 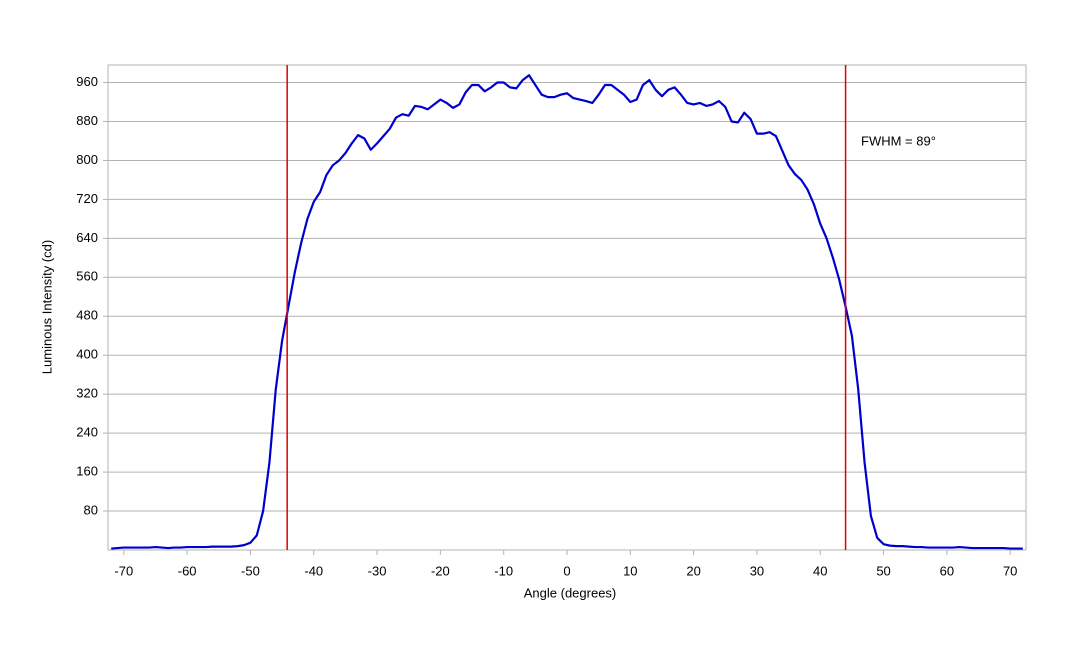 I want to click on x-tick-label: 10, so click(x=630, y=570).